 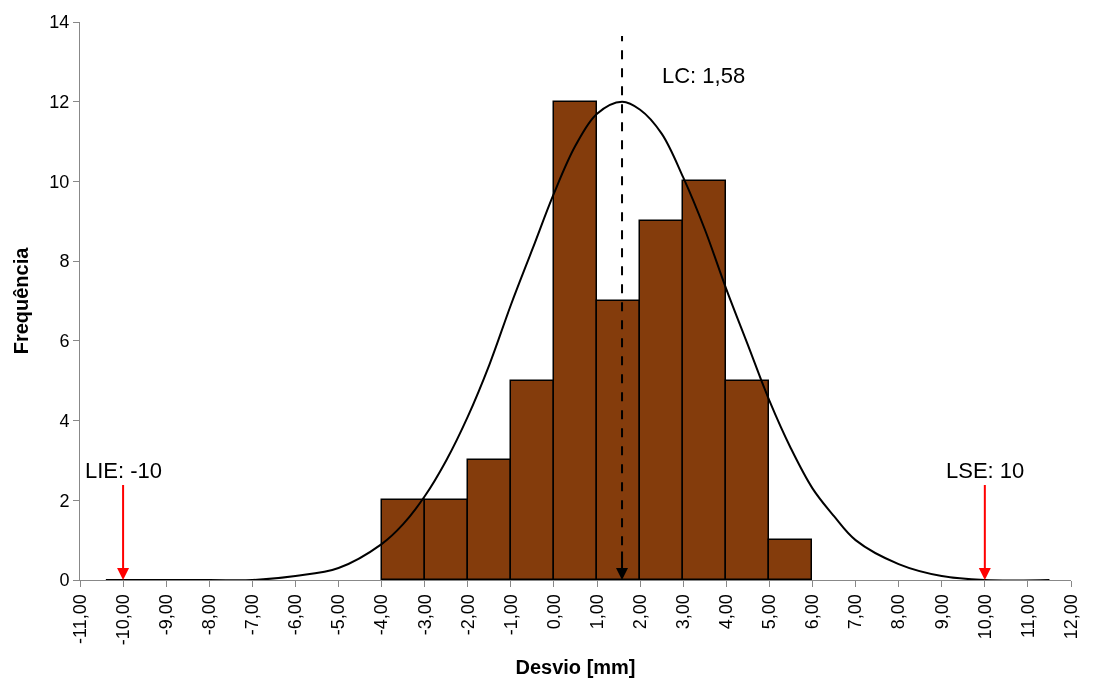 What do you see at coordinates (295, 615) in the screenshot?
I see `x-tick-label: -6,00` at bounding box center [295, 615].